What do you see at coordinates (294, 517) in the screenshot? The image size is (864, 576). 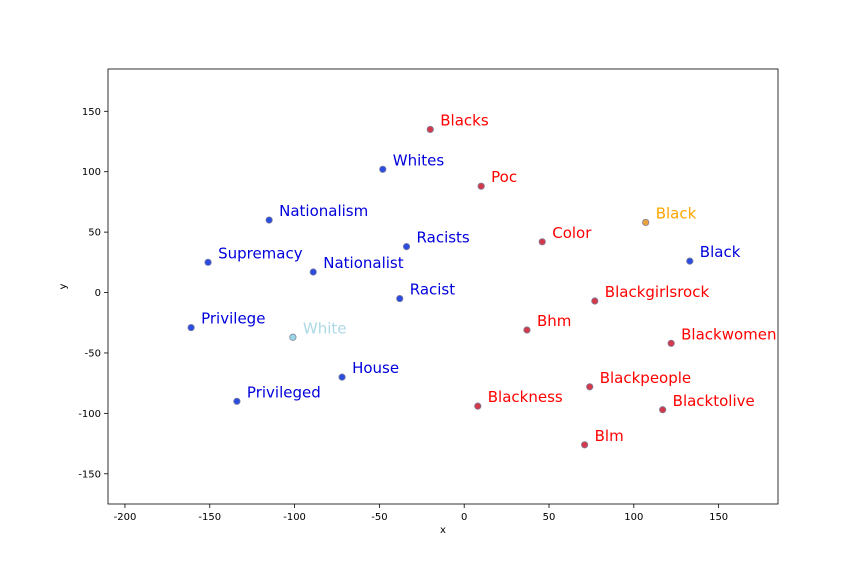 I see `x-tick-label: -100` at bounding box center [294, 517].